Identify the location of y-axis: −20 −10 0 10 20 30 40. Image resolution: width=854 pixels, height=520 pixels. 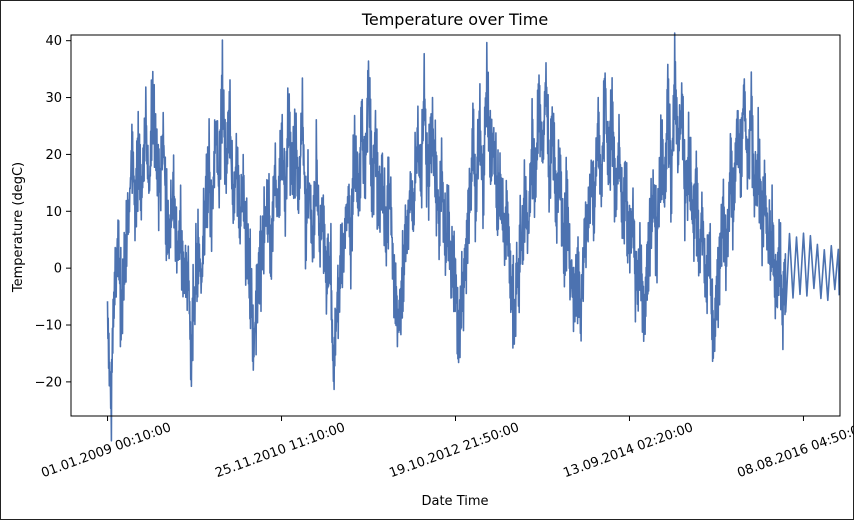
(53, 212).